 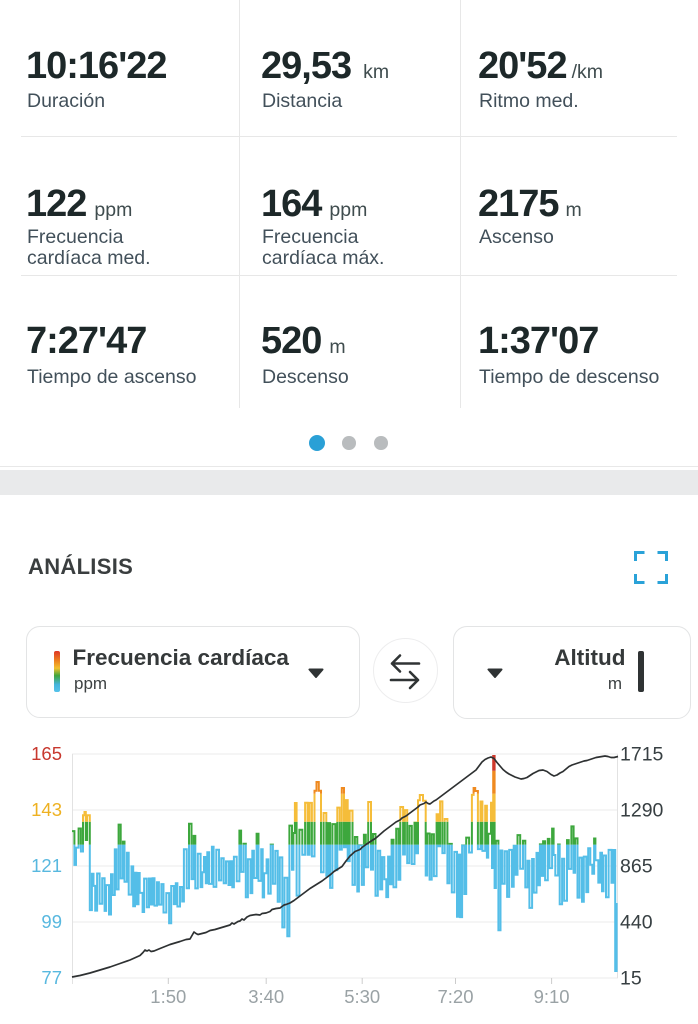 I want to click on svg-text: 440, so click(x=636, y=923).